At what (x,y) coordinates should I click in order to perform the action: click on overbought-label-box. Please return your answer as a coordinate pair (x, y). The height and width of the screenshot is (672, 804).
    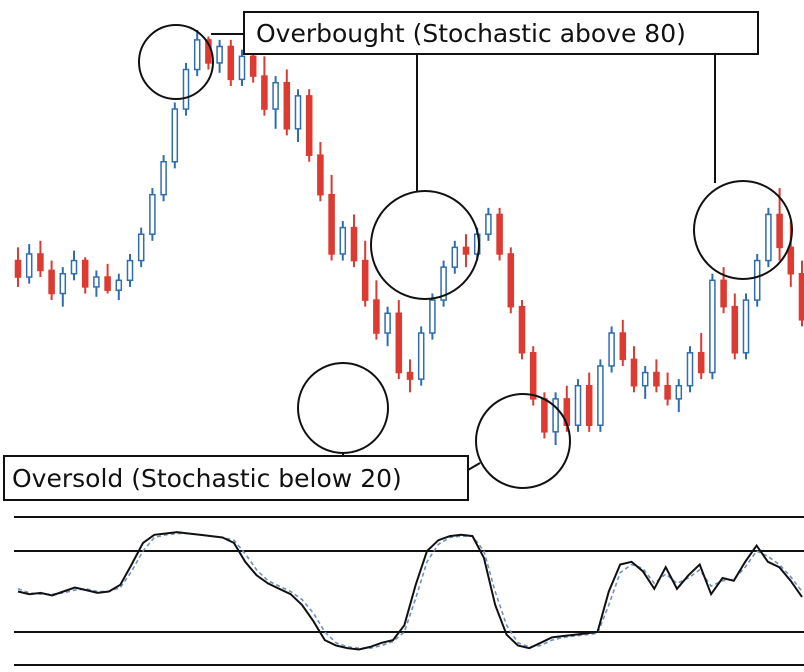
    Looking at the image, I should click on (501, 33).